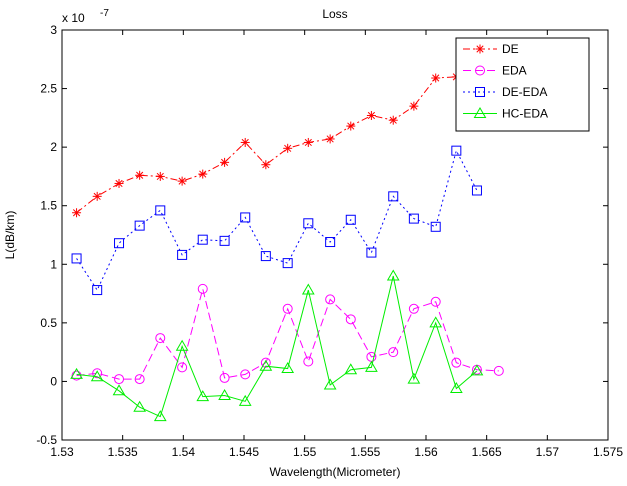 Image resolution: width=627 pixels, height=486 pixels. What do you see at coordinates (48, 323) in the screenshot?
I see `y-tick-label: 0.5` at bounding box center [48, 323].